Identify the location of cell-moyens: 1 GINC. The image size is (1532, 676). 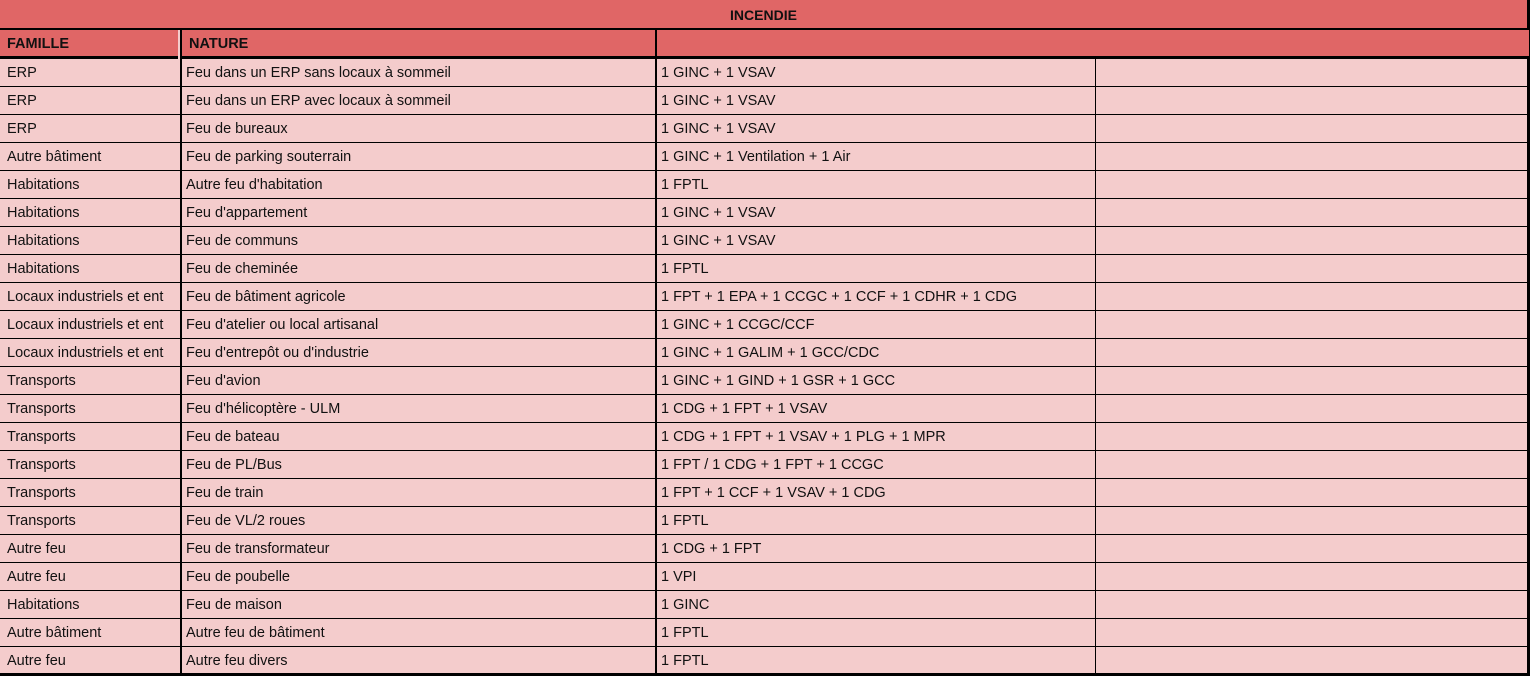
(875, 604).